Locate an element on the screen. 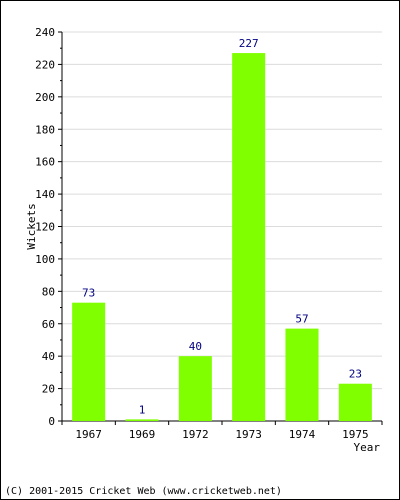 The height and width of the screenshot is (500, 400). data-label: 227 is located at coordinates (249, 43).